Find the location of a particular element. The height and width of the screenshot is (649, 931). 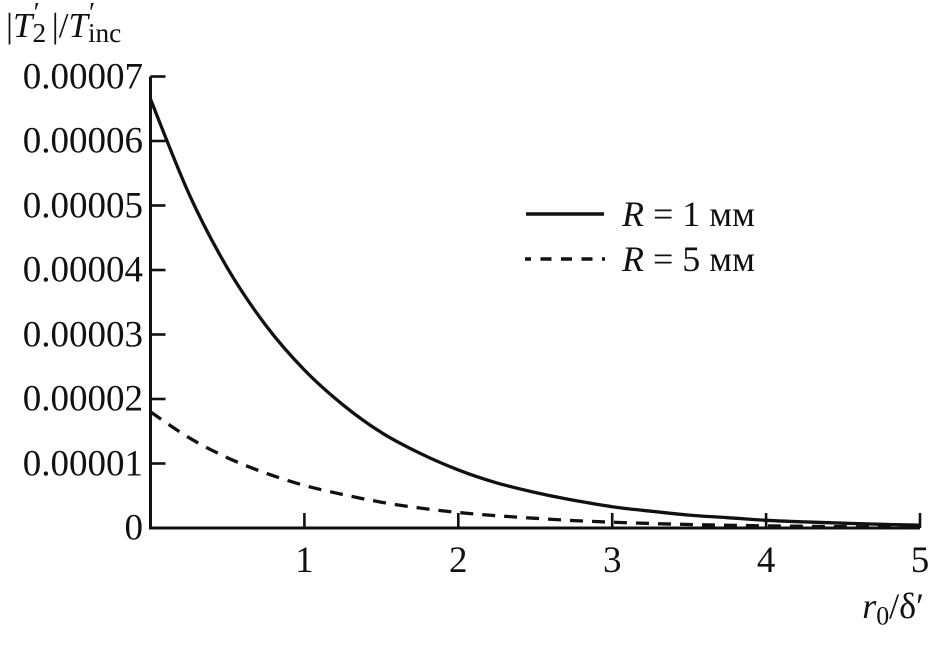

x-tick-label: 5 is located at coordinates (920, 560).